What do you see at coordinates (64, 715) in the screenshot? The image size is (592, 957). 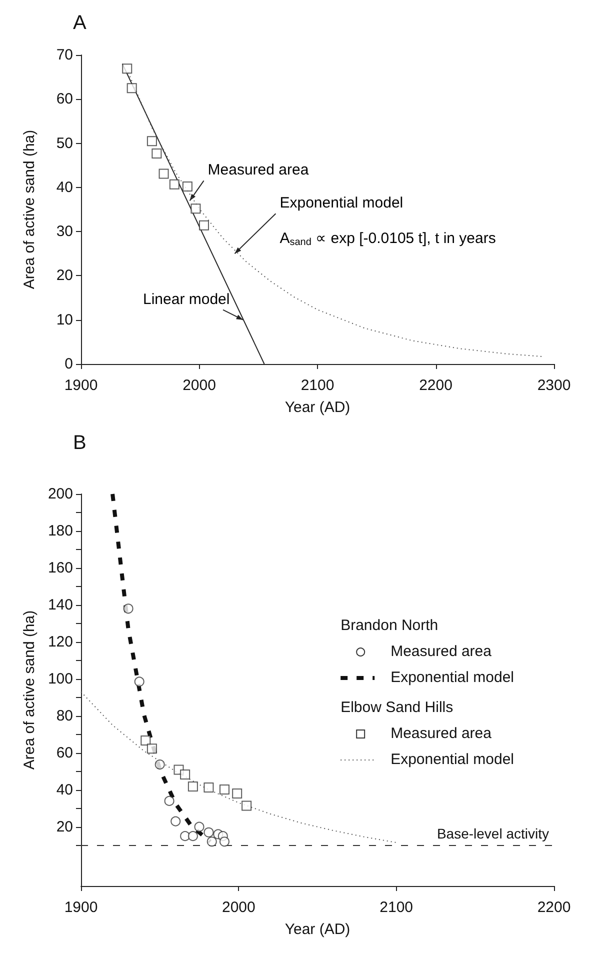 I see `y-tick-label: 80` at bounding box center [64, 715].